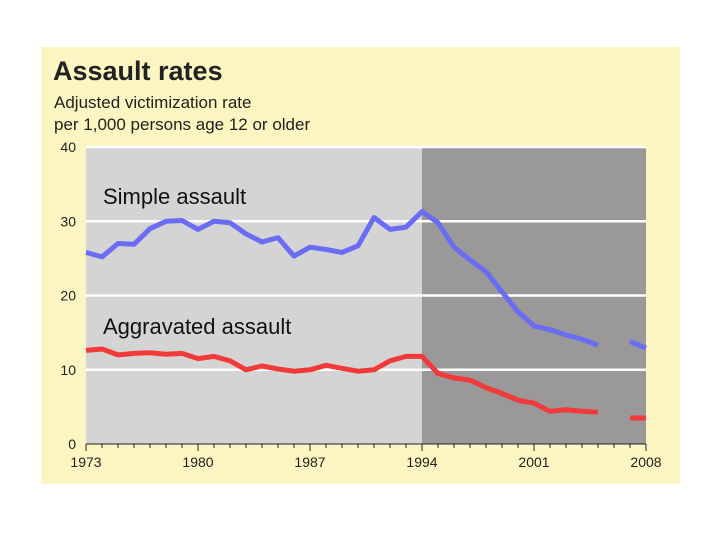  Describe the element at coordinates (85, 462) in the screenshot. I see `x-tick-label-1973: 1973` at that location.